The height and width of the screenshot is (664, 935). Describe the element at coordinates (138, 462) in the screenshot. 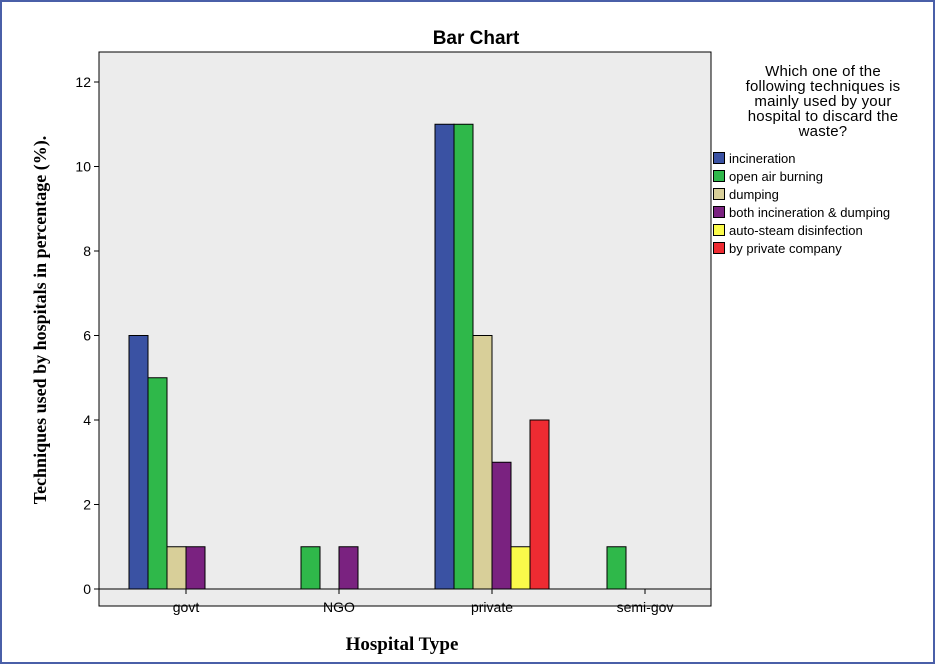

I see `bar-govt-incineration` at that location.